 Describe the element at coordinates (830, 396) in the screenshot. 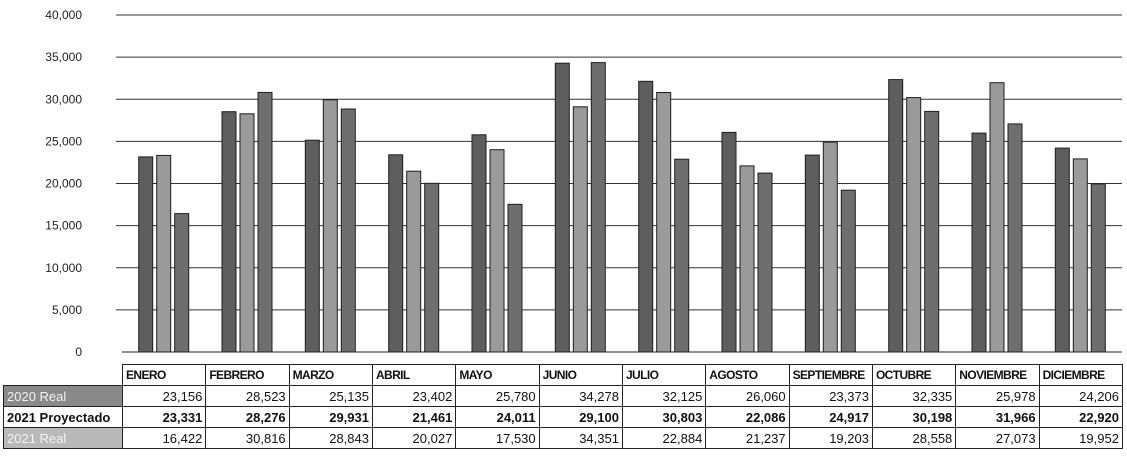

I see `data-value: 23,373` at that location.